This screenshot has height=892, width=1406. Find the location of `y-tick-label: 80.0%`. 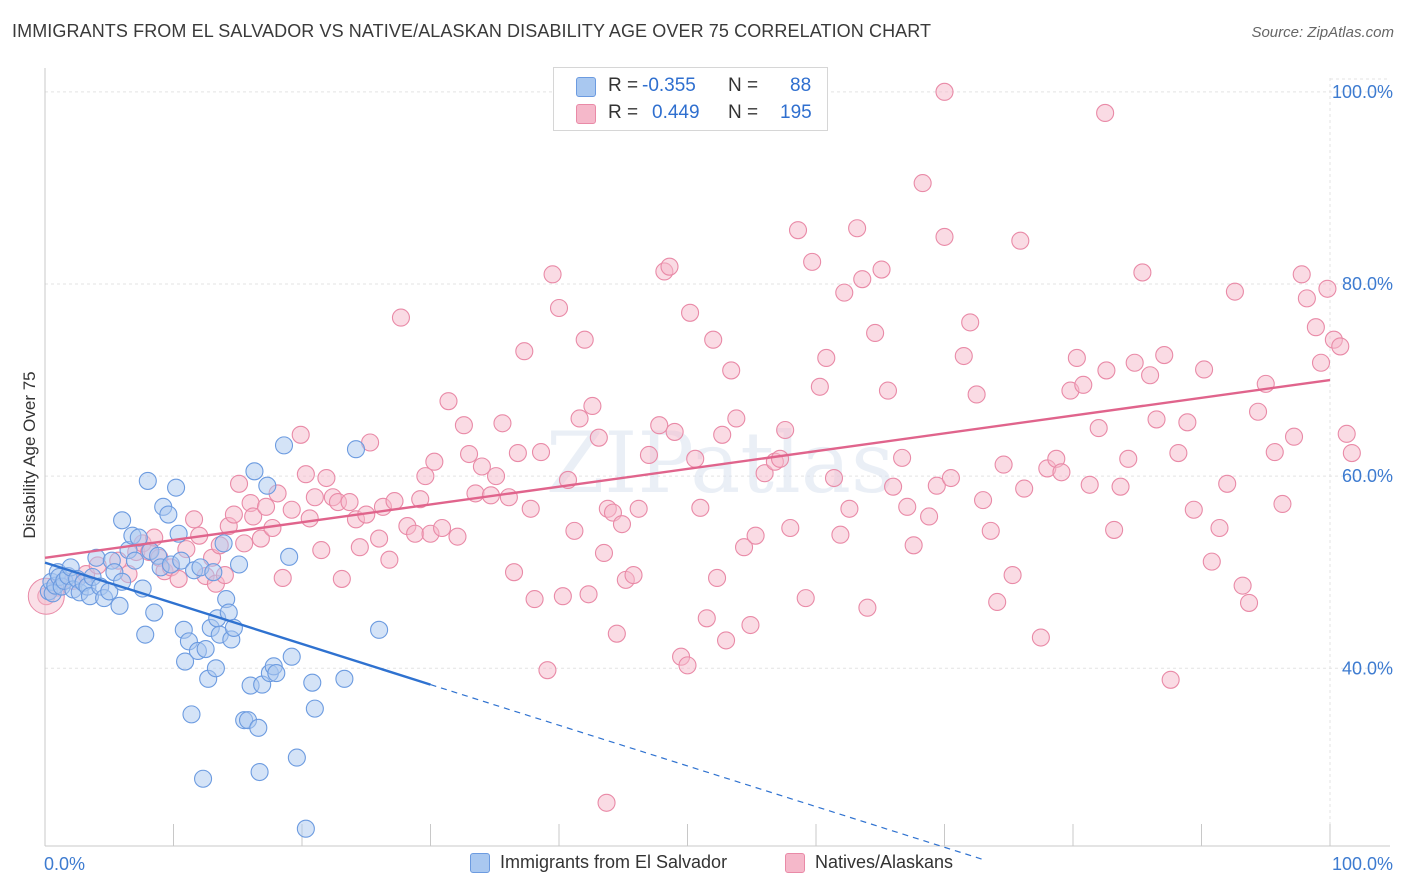

y-tick-label: 80.0% is located at coordinates (1367, 284).